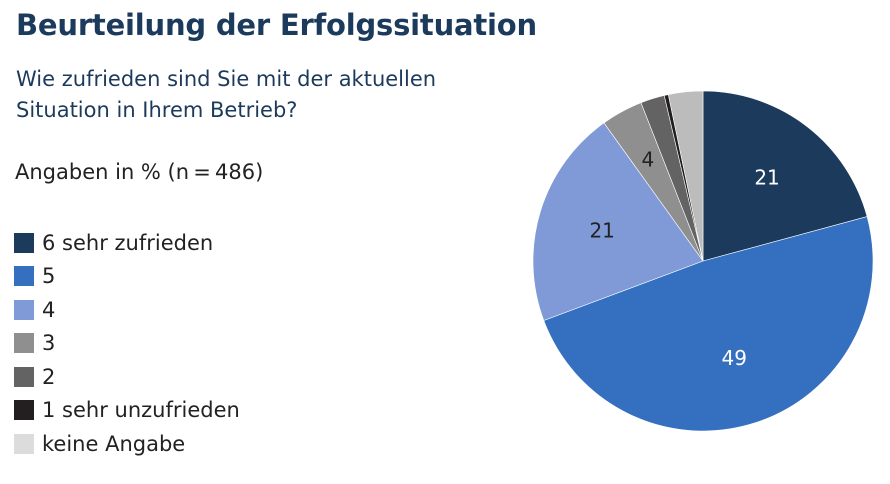  What do you see at coordinates (127, 377) in the screenshot?
I see `legend-item: 2` at bounding box center [127, 377].